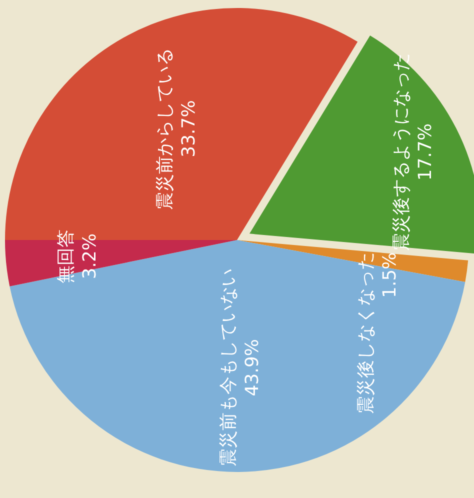 The width and height of the screenshot is (474, 498). What do you see at coordinates (253, 367) in the screenshot?
I see `data-label: 43.9%` at bounding box center [253, 367].